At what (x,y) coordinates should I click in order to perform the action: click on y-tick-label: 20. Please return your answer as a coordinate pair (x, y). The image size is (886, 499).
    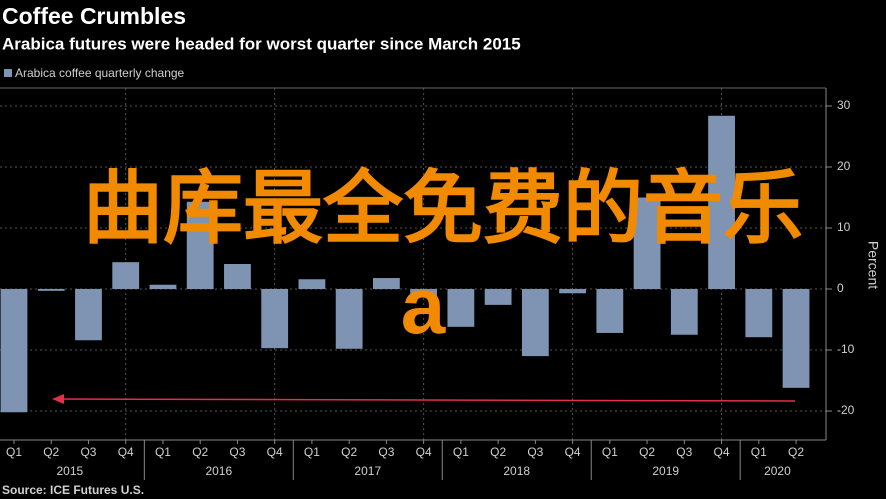
    Looking at the image, I should click on (844, 166).